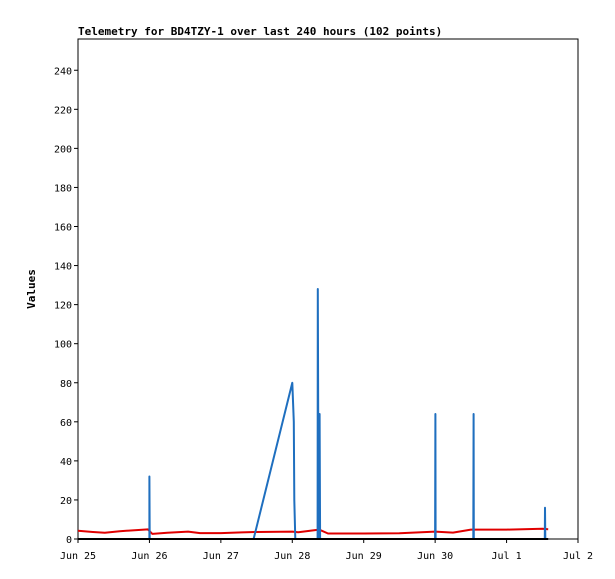 This screenshot has height=579, width=615. I want to click on y-tick-label: 0, so click(69, 540).